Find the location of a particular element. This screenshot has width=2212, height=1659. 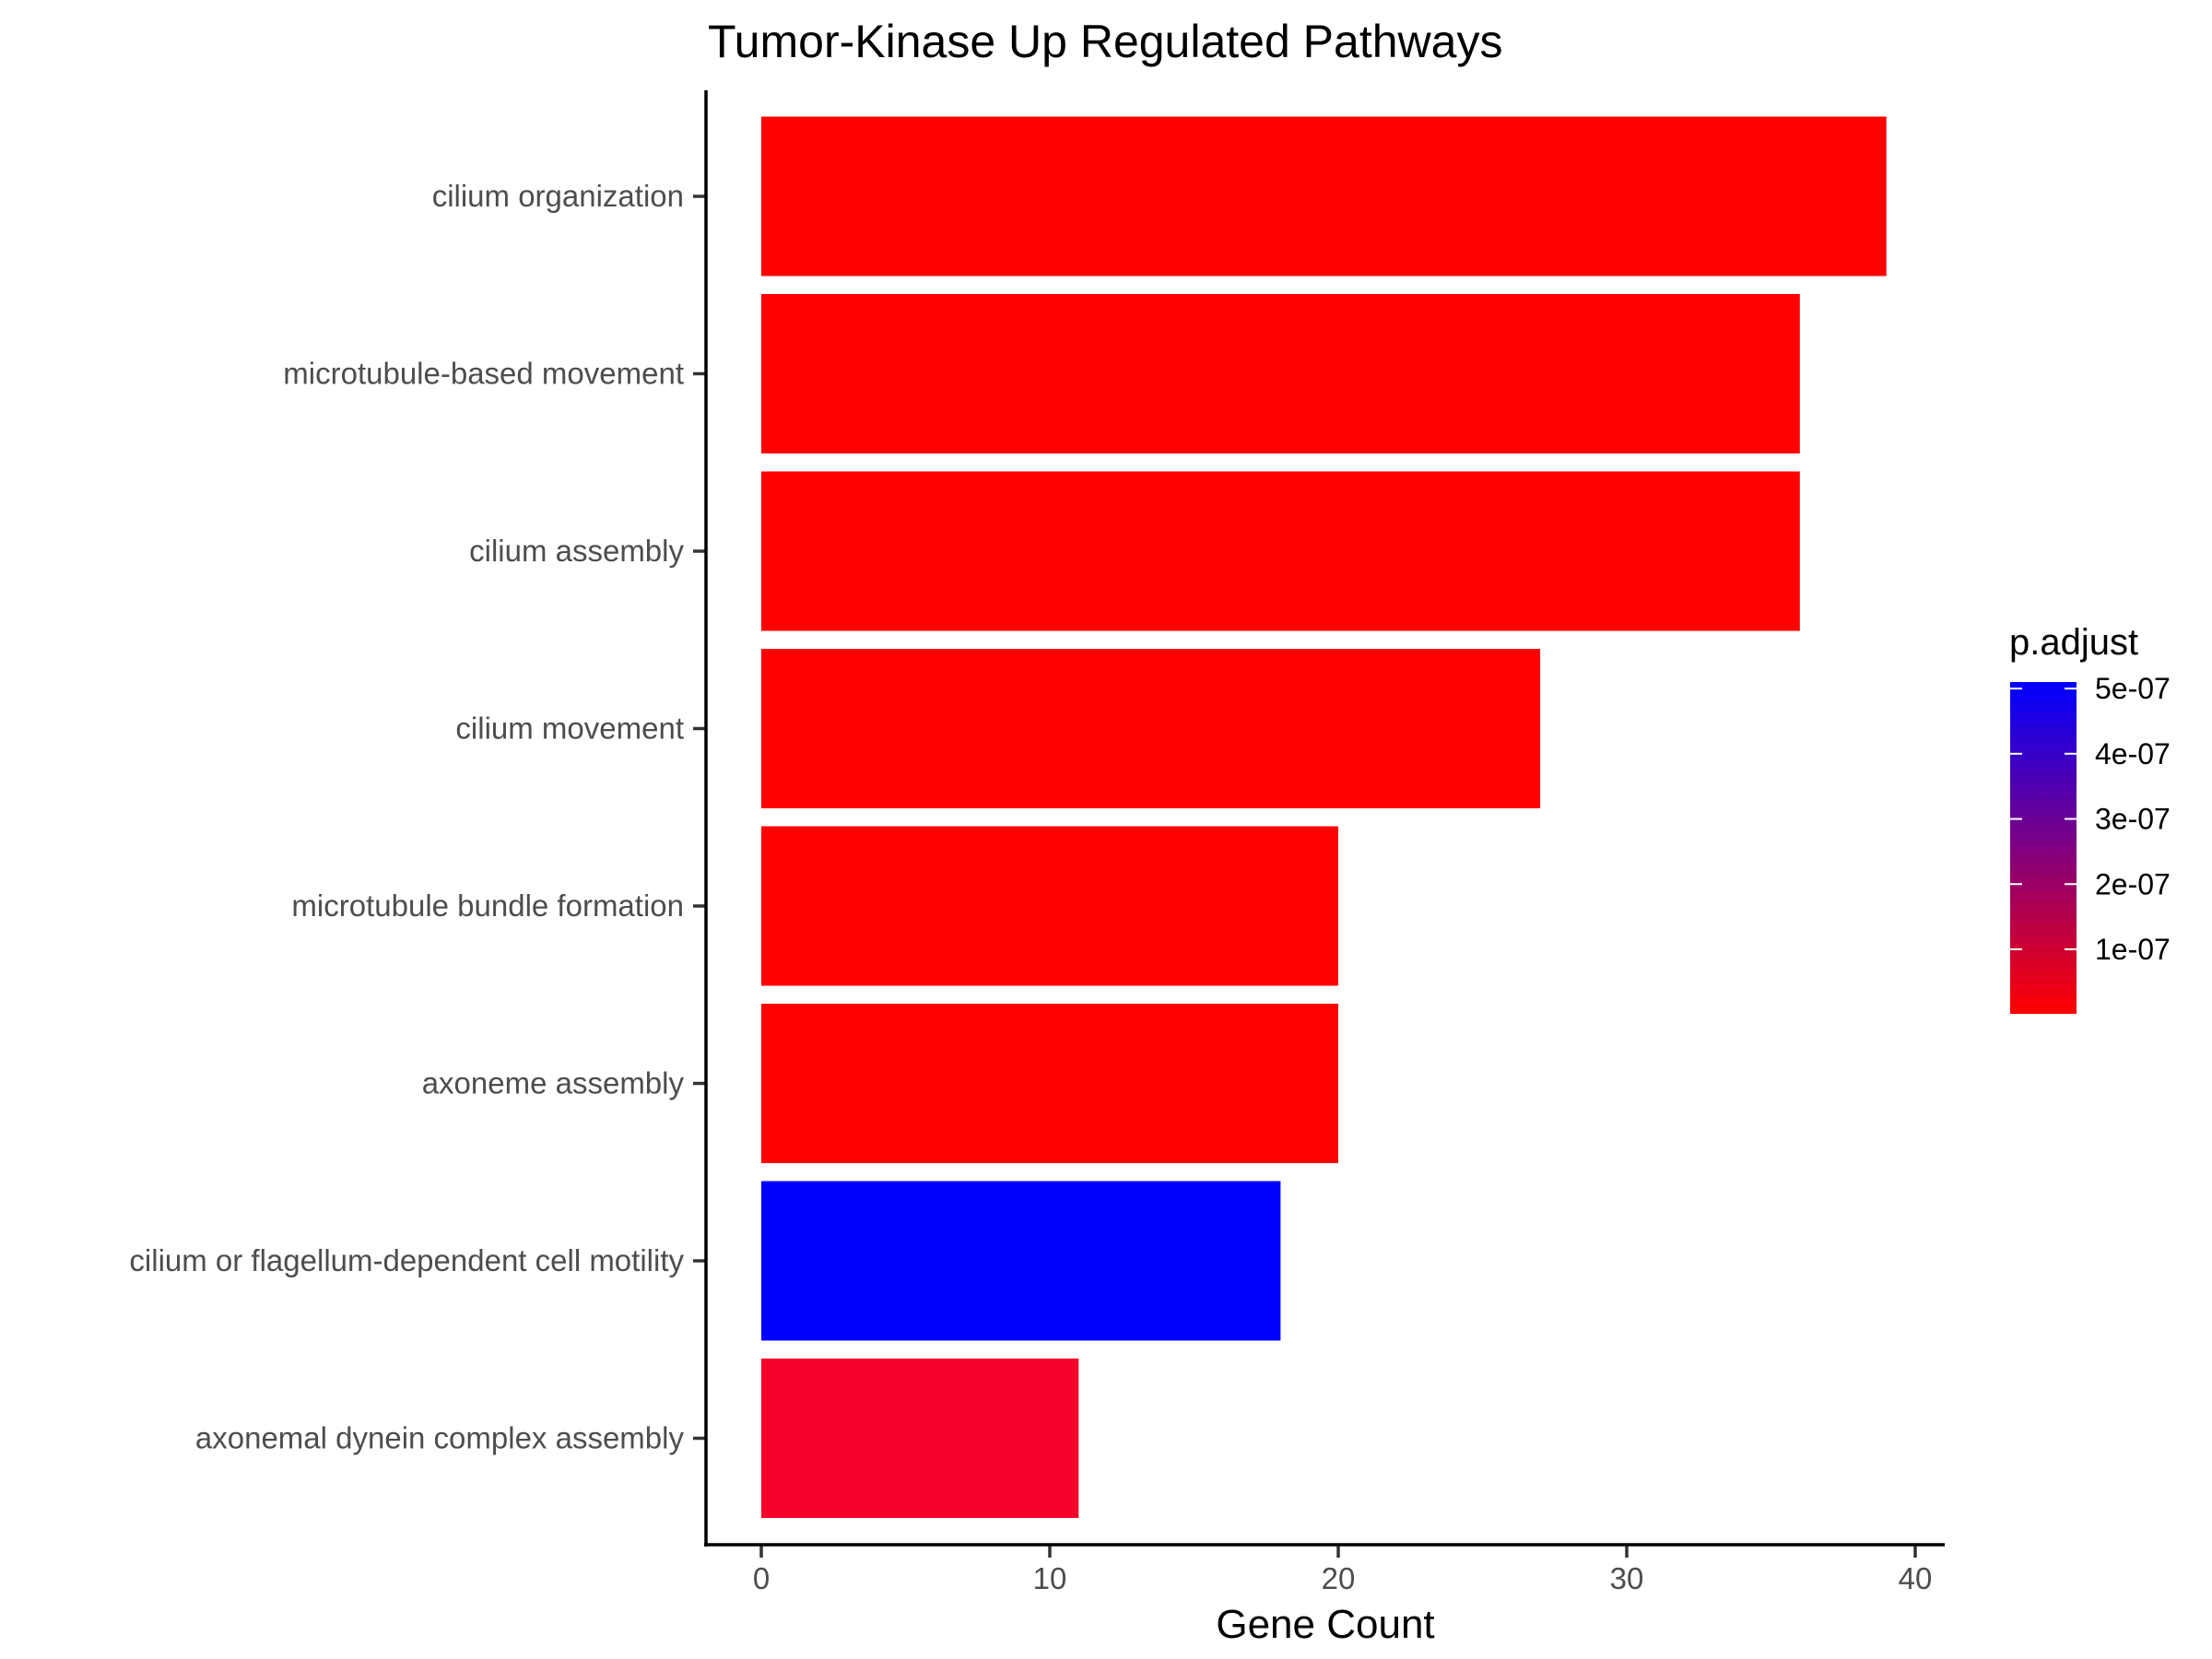

category-label: cilium assembly is located at coordinates (576, 551).